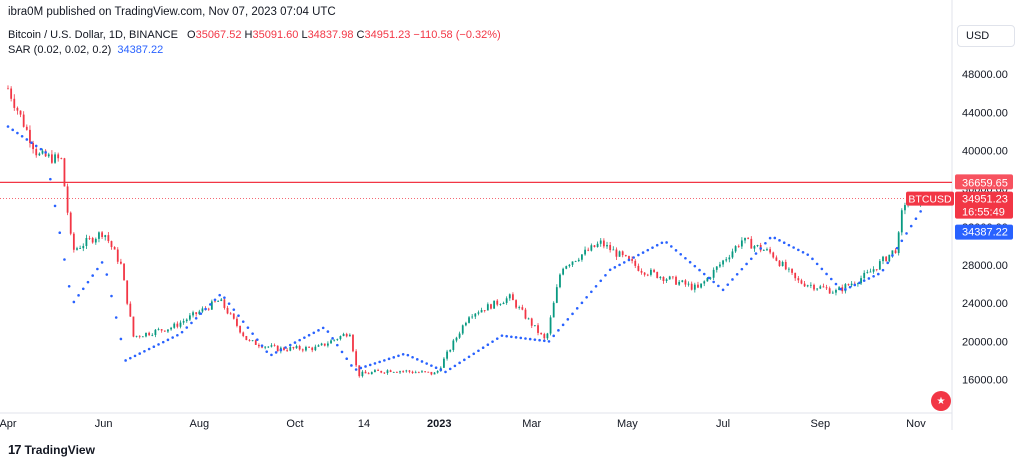 This screenshot has height=462, width=1024. What do you see at coordinates (986, 36) in the screenshot?
I see `currency-button: USD` at bounding box center [986, 36].